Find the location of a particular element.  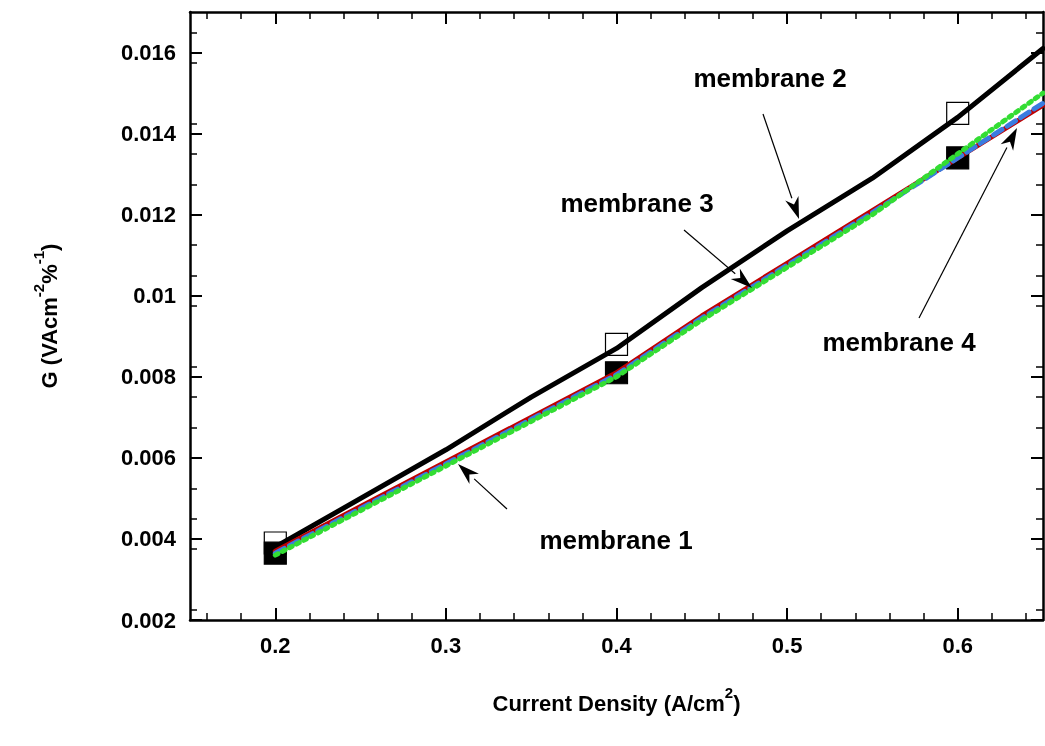

y-tick-label: 0.004 is located at coordinates (148, 539).